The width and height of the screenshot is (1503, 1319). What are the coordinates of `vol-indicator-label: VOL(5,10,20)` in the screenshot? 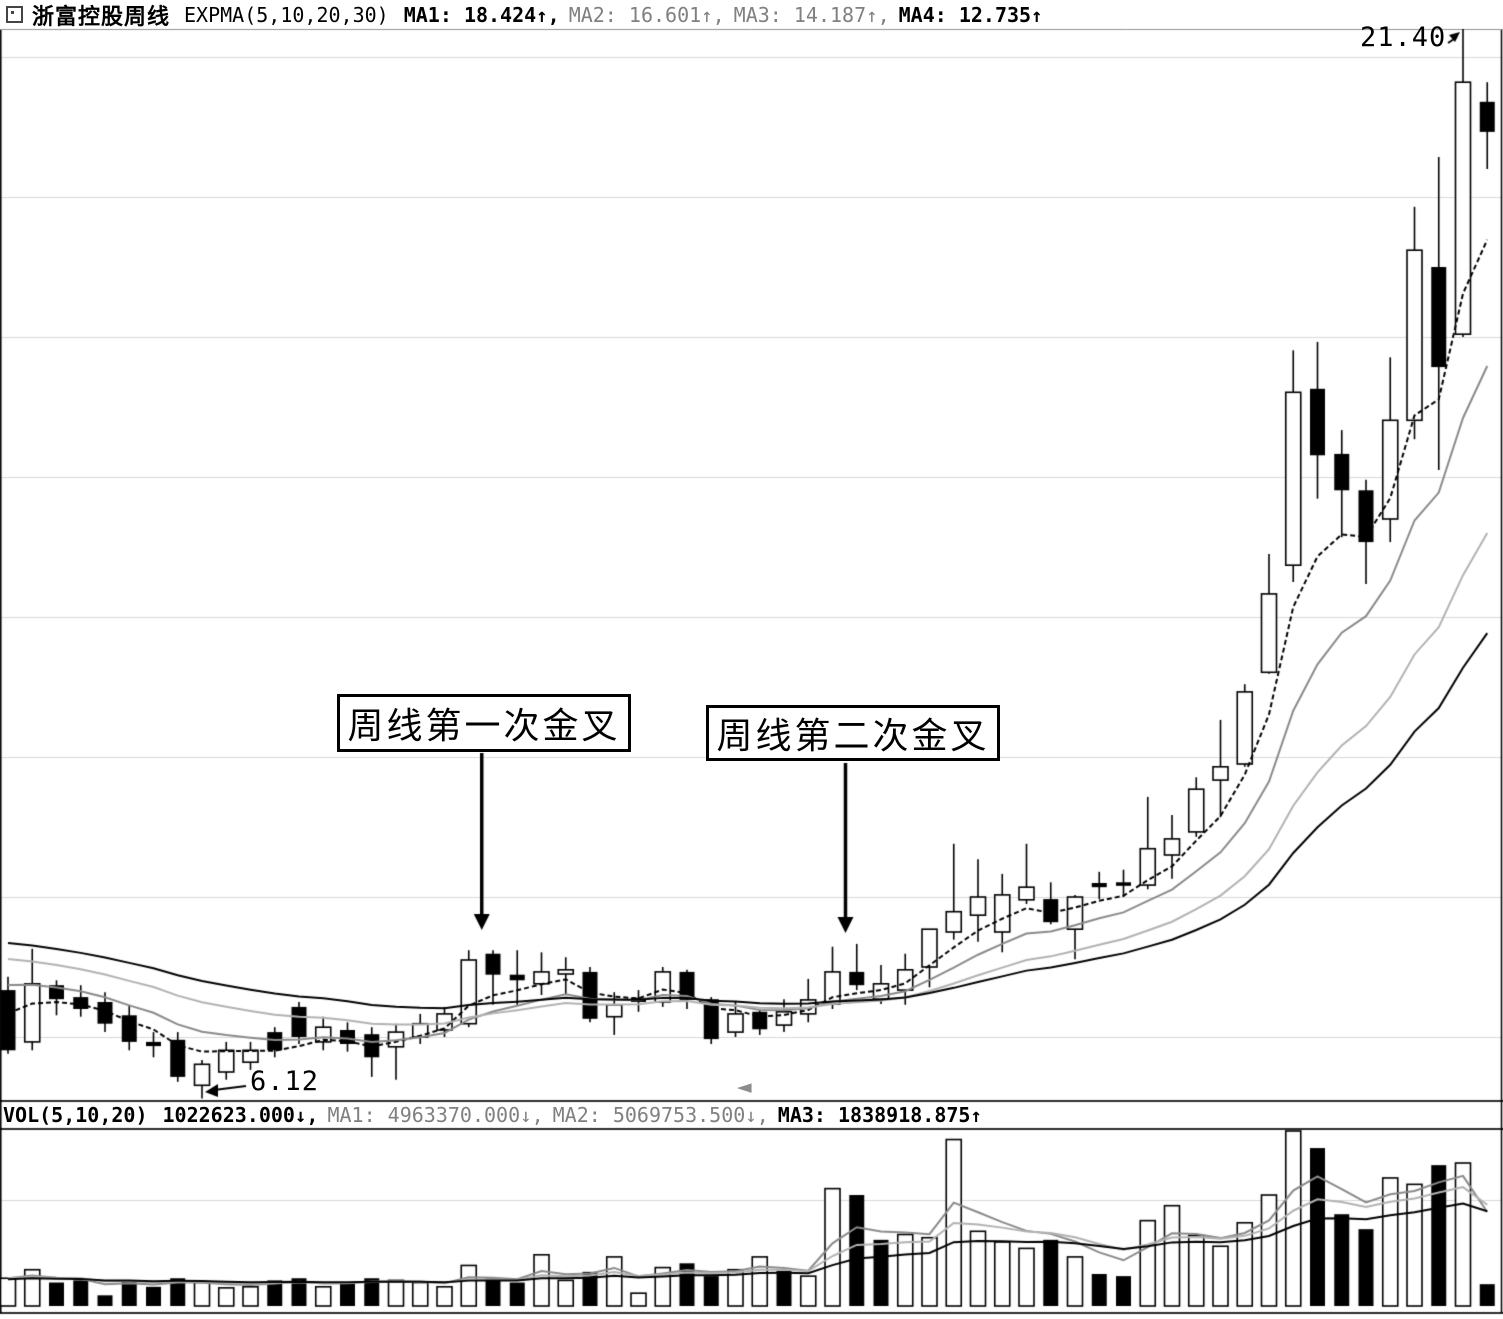 It's located at (75, 1115).